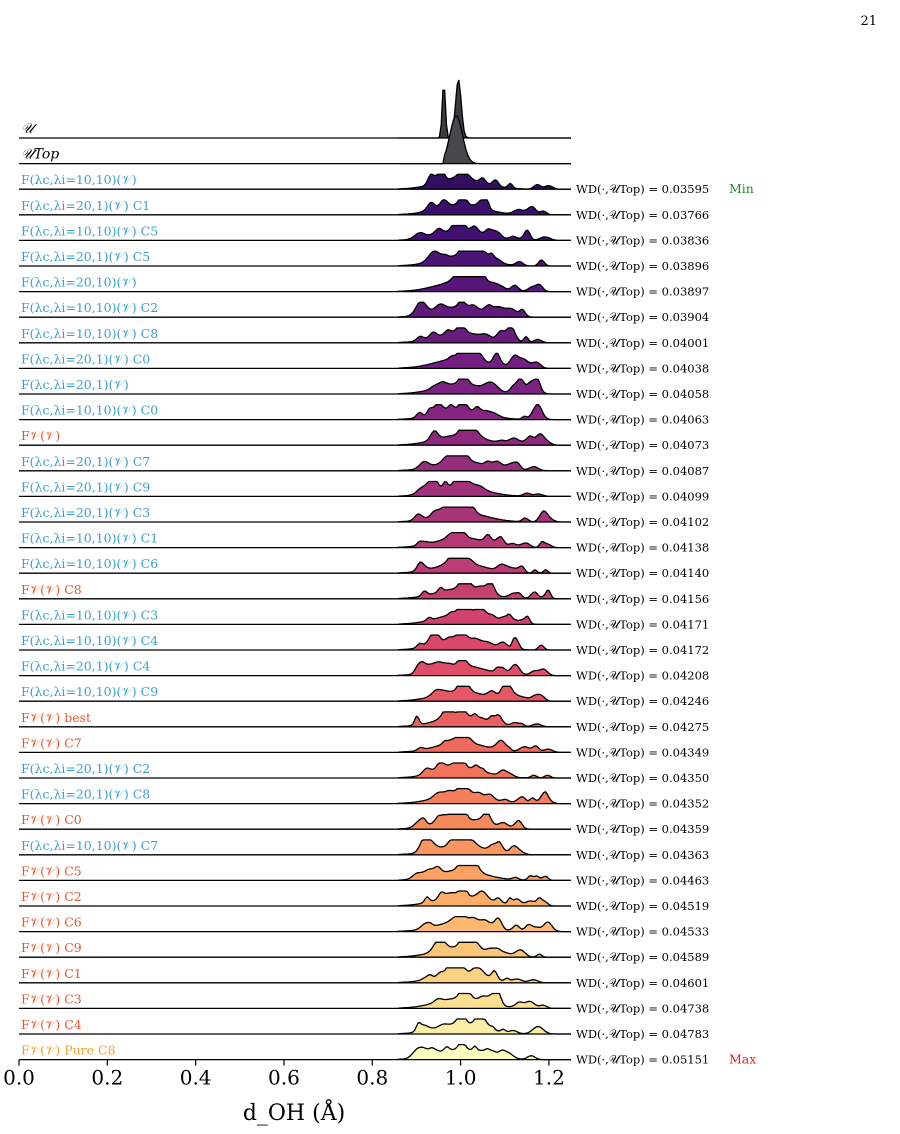  I want to click on row-label: F(λc,λi=10,10)(𝒱) C0, so click(89, 410).